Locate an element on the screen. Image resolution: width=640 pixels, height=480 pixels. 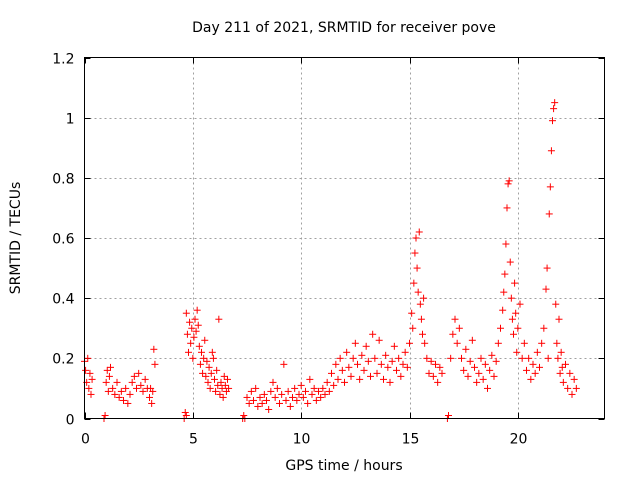
y-tick-label: 0.4 is located at coordinates (63, 300).